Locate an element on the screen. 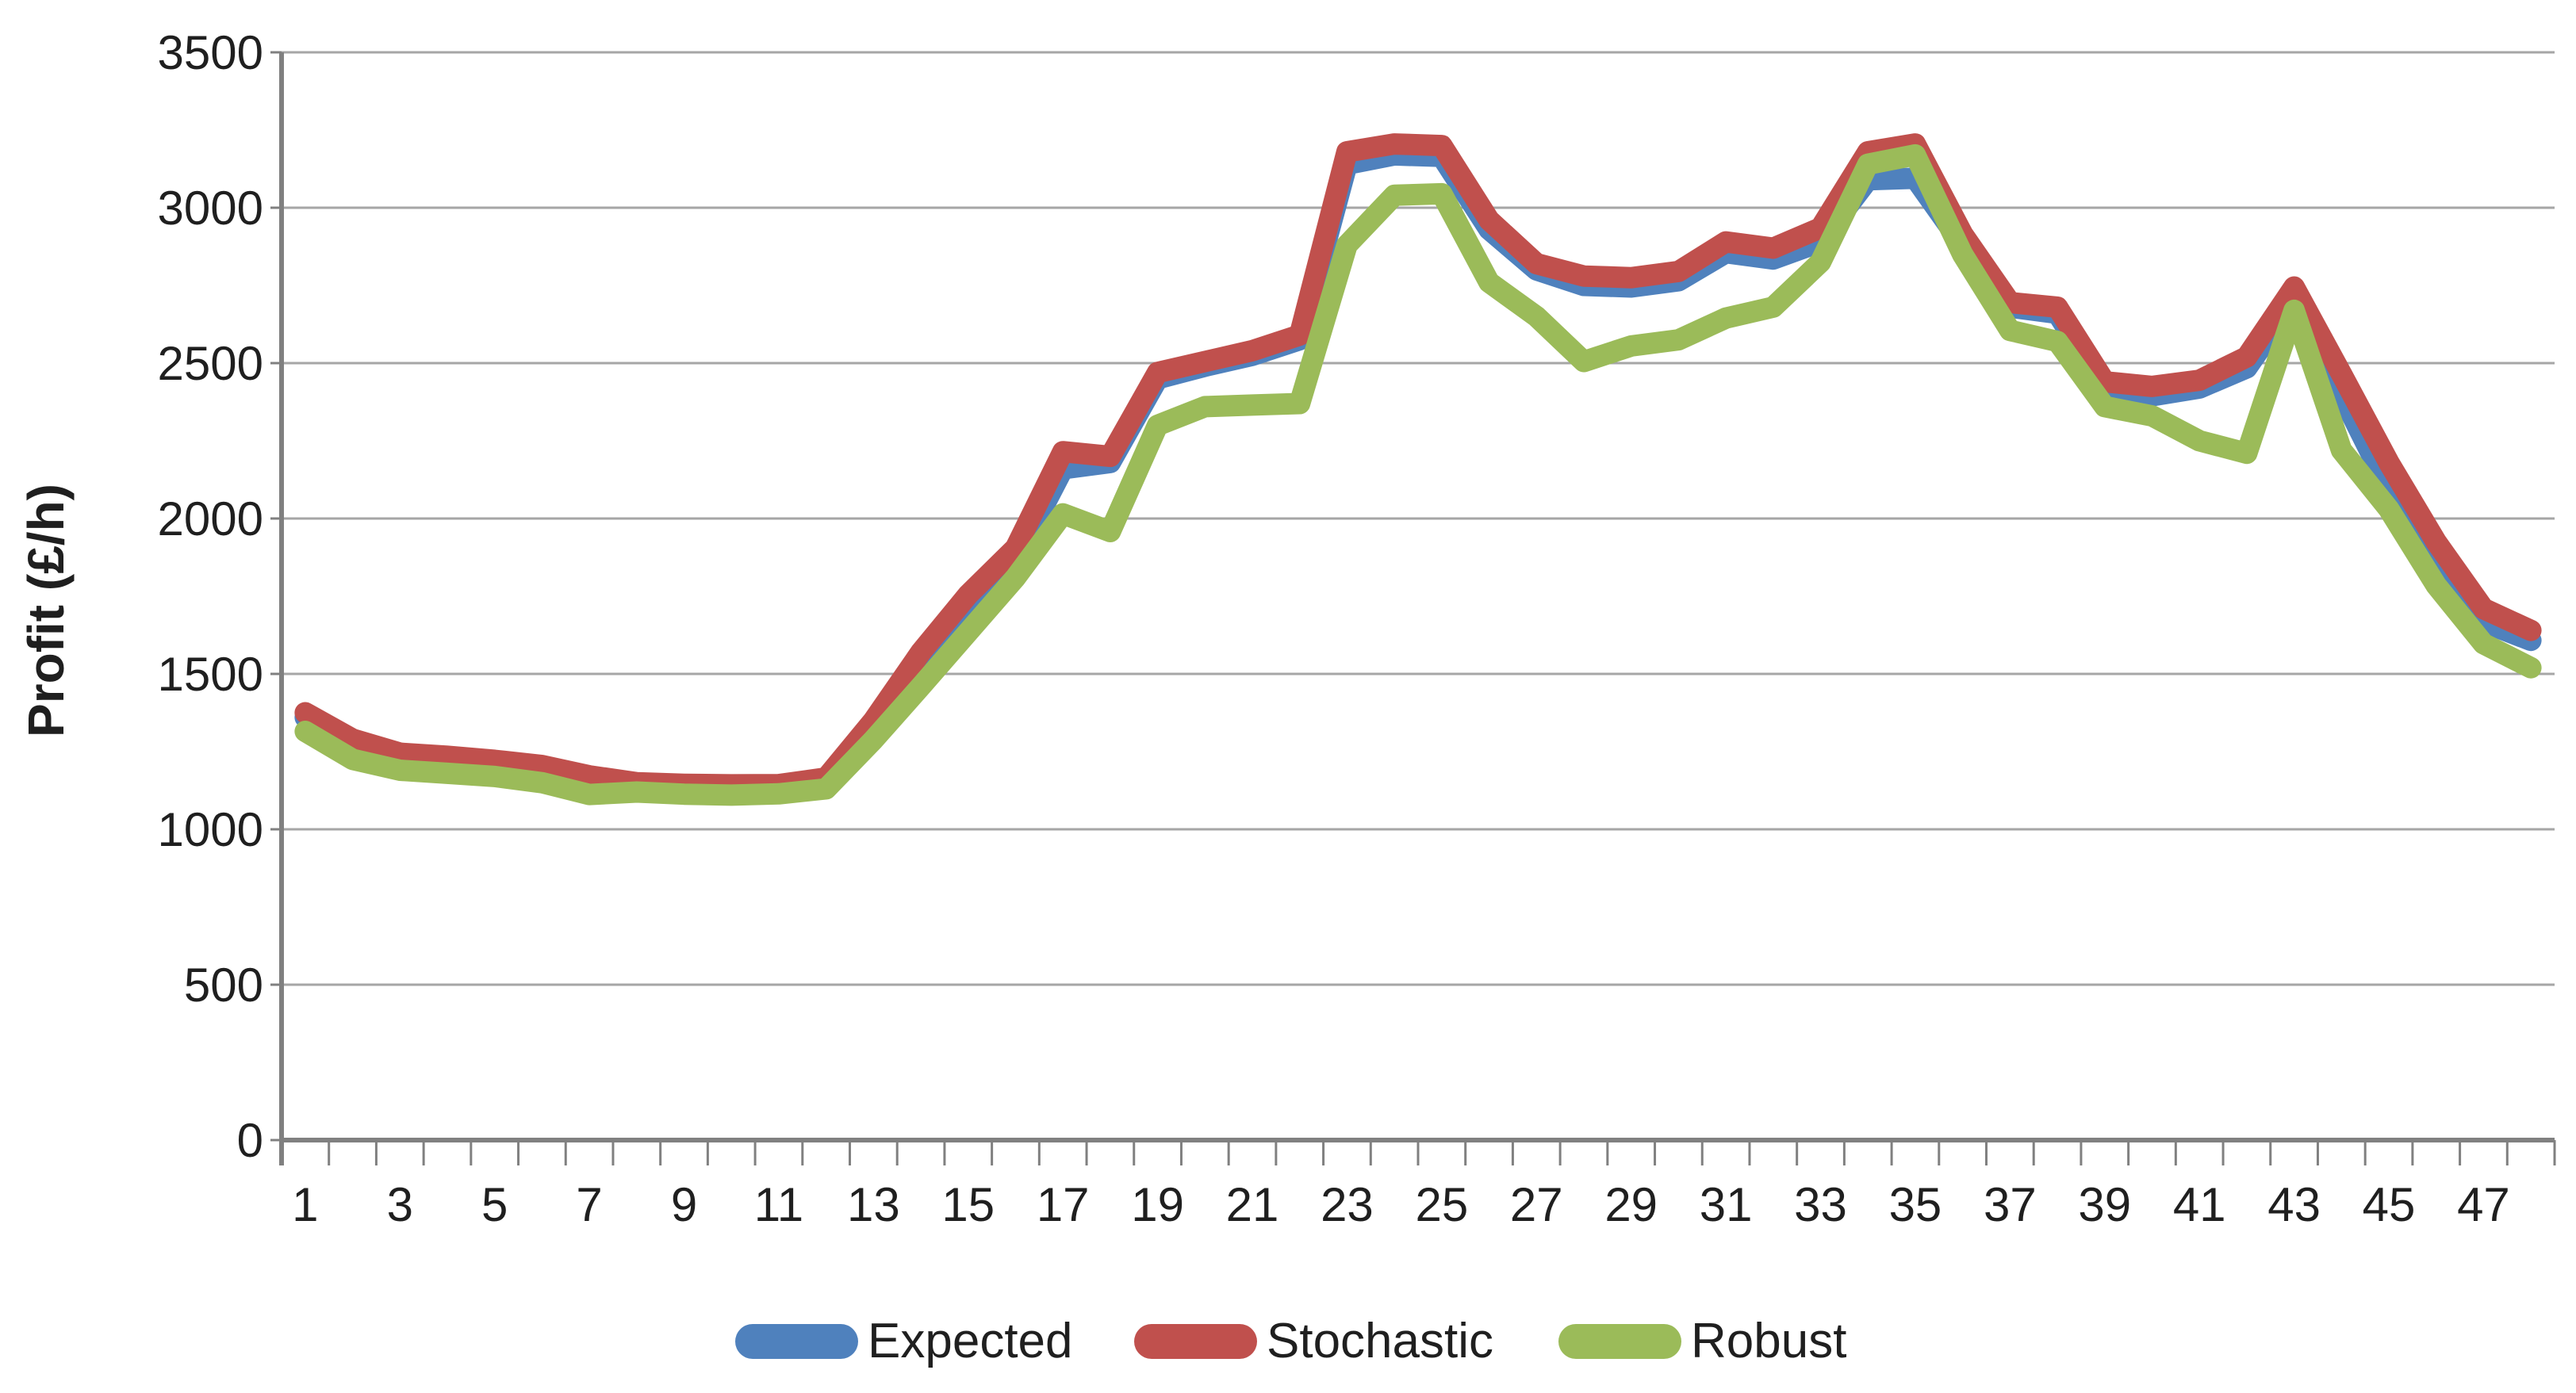 The image size is (2576, 1393). y-tick-label: 1500 is located at coordinates (210, 674).